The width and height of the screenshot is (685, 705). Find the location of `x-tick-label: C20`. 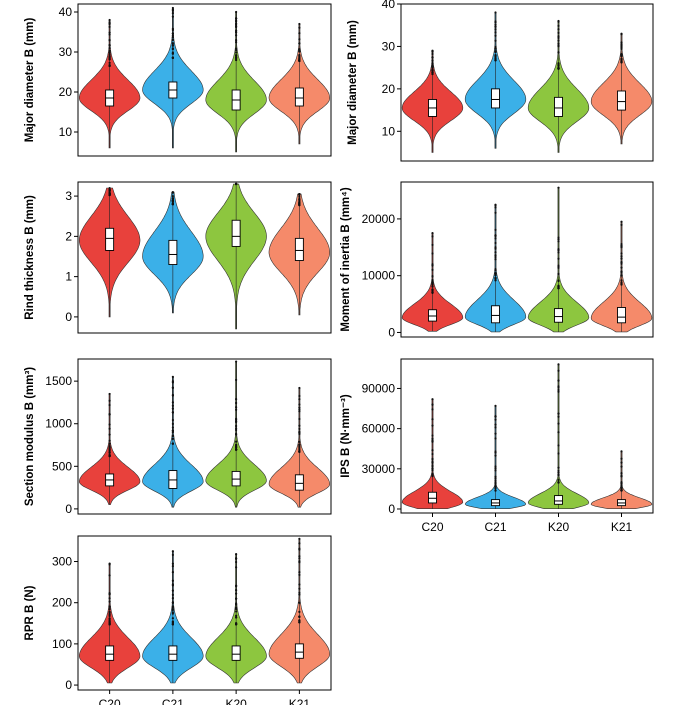

x-tick-label: C20 is located at coordinates (432, 527).